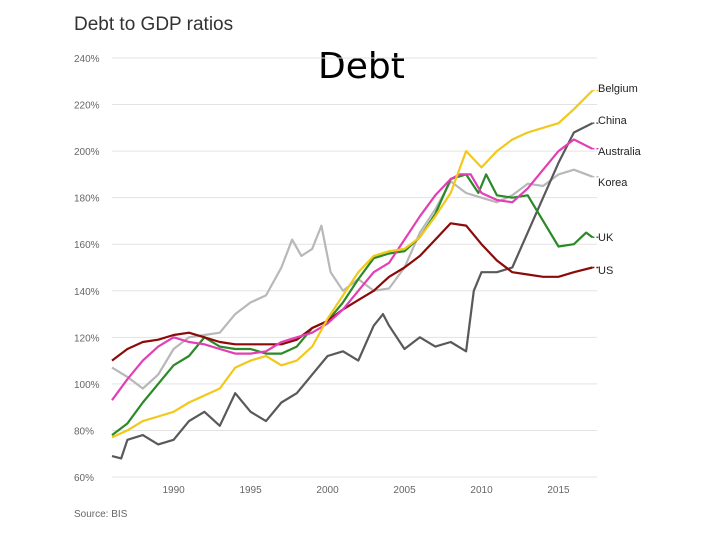 This screenshot has width=720, height=540. I want to click on x-tick-label: 2005, so click(404, 490).